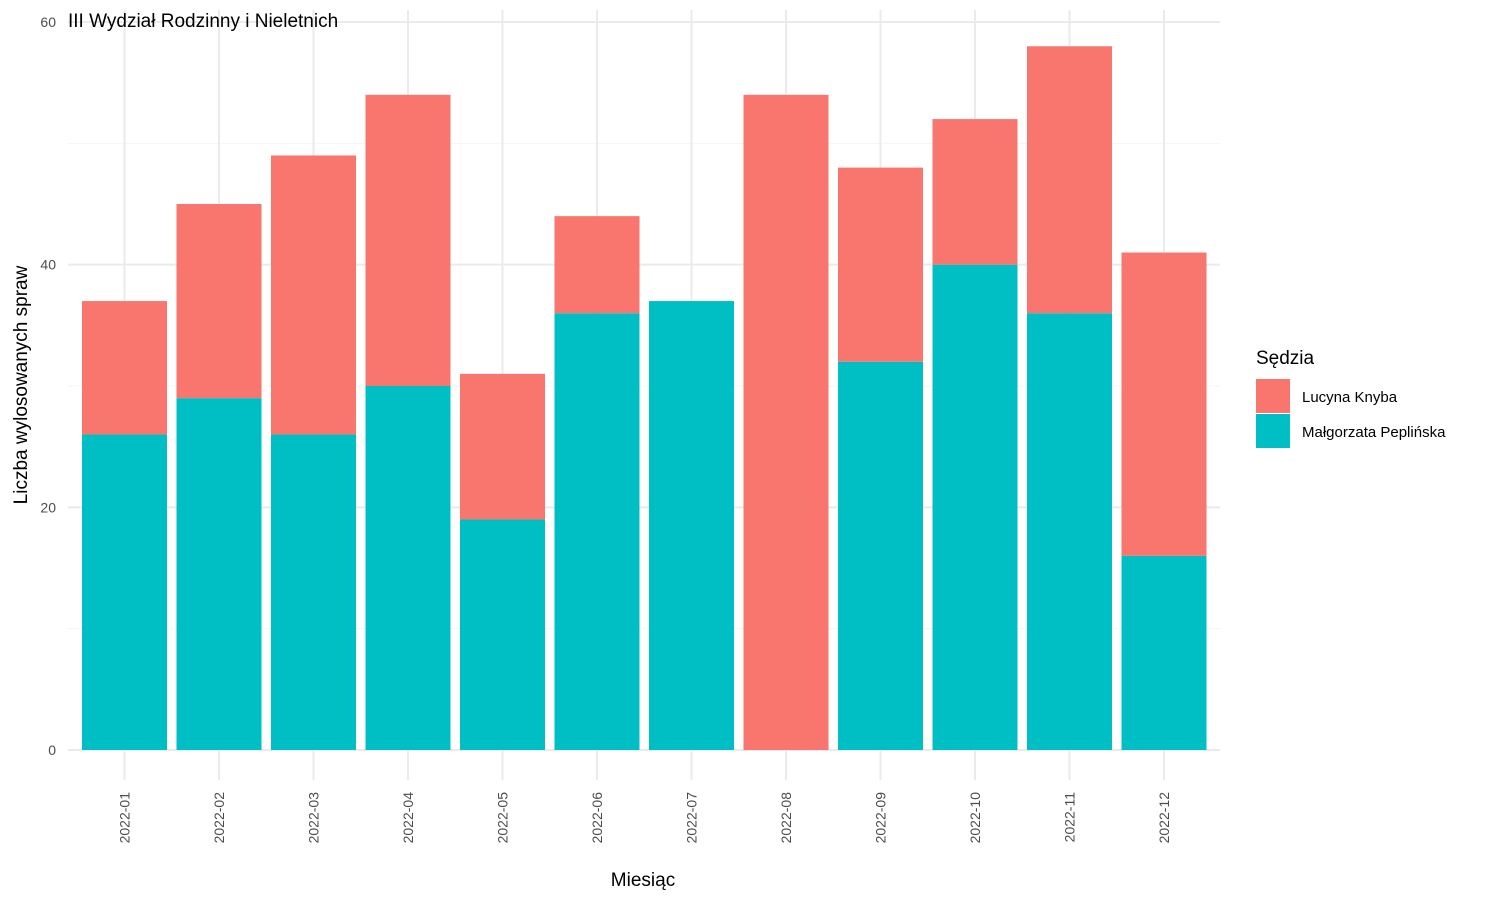 Image resolution: width=1500 pixels, height=900 pixels. What do you see at coordinates (203, 21) in the screenshot?
I see `chart-title: III Wydział Rodzinny i Nieletnich` at bounding box center [203, 21].